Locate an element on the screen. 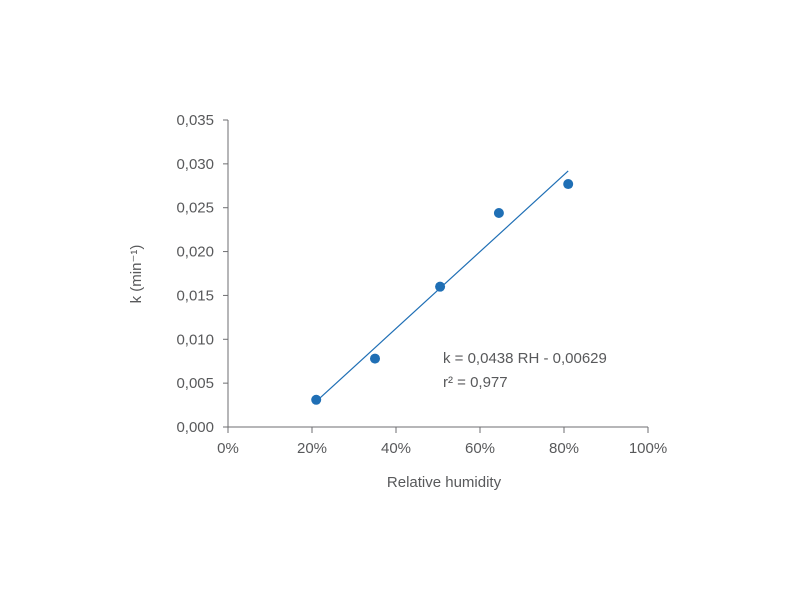 Image resolution: width=800 pixels, height=600 pixels. y-axis-ticks: 0,000 0,005 0,010 0,015 0,020 0,025 0,030 0,035 is located at coordinates (202, 274).